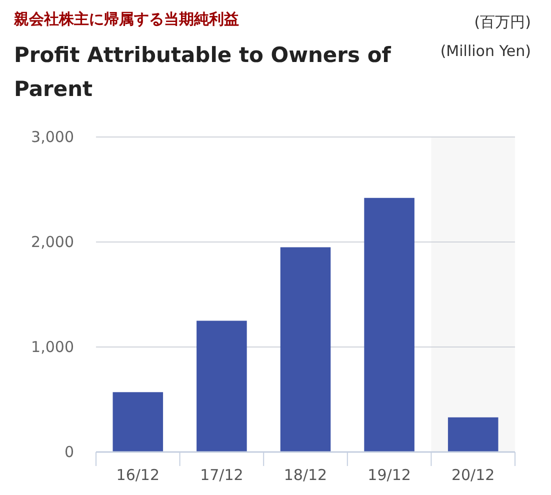 The image size is (551, 495). Describe the element at coordinates (389, 475) in the screenshot. I see `x-tick-label: 19/12` at that location.